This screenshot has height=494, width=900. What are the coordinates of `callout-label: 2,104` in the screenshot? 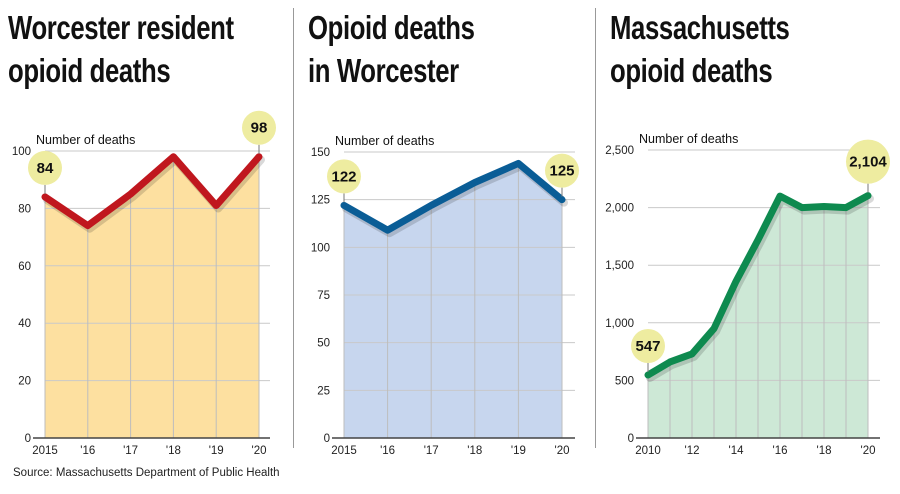 It's located at (868, 162).